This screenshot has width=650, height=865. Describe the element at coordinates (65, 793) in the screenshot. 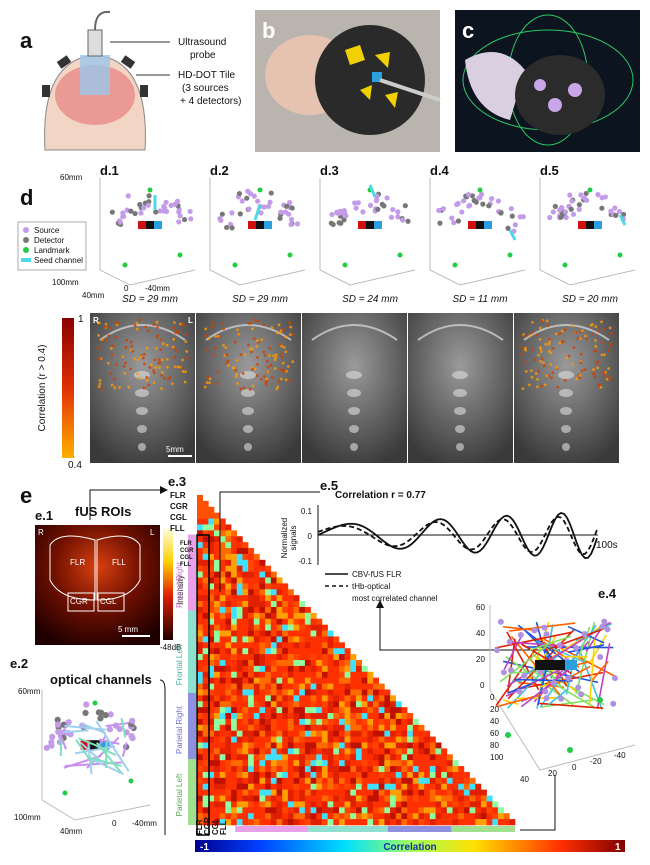

I see `landmark` at that location.